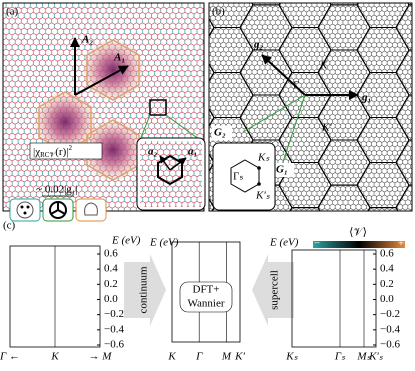  What do you see at coordinates (317, 244) in the screenshot?
I see `colorbar-tick: −` at bounding box center [317, 244].